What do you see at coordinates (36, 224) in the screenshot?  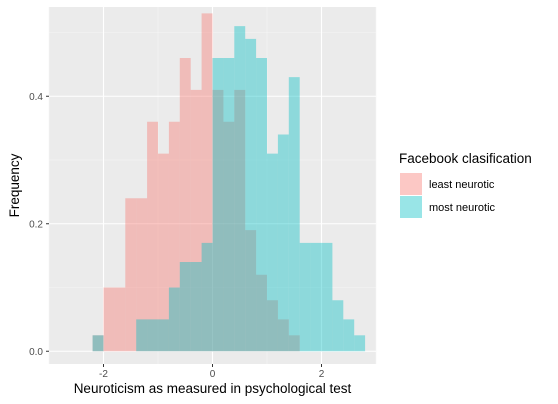 I see `y-tick-label: 0.2` at bounding box center [36, 224].